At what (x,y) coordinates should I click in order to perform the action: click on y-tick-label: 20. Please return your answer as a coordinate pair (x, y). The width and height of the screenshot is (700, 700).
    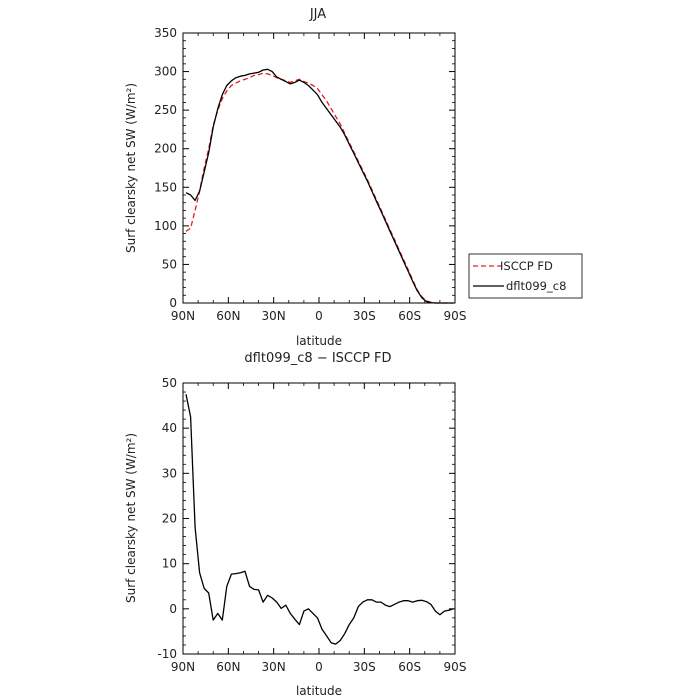
    Looking at the image, I should click on (169, 519).